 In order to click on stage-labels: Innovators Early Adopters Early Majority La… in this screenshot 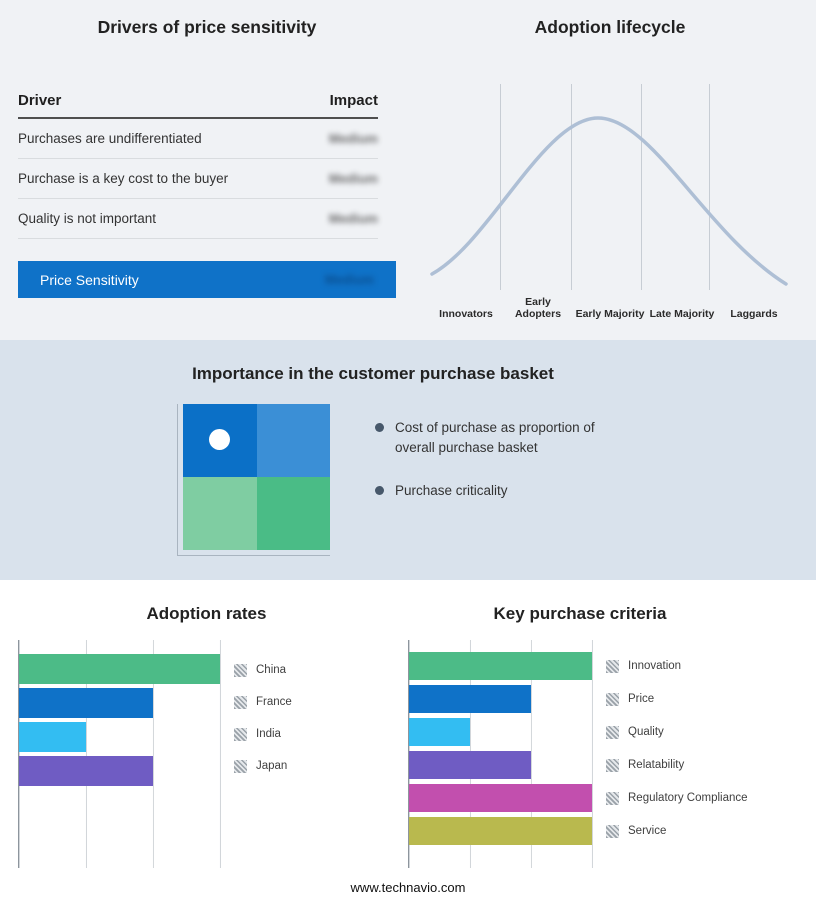, I will do `click(610, 306)`.